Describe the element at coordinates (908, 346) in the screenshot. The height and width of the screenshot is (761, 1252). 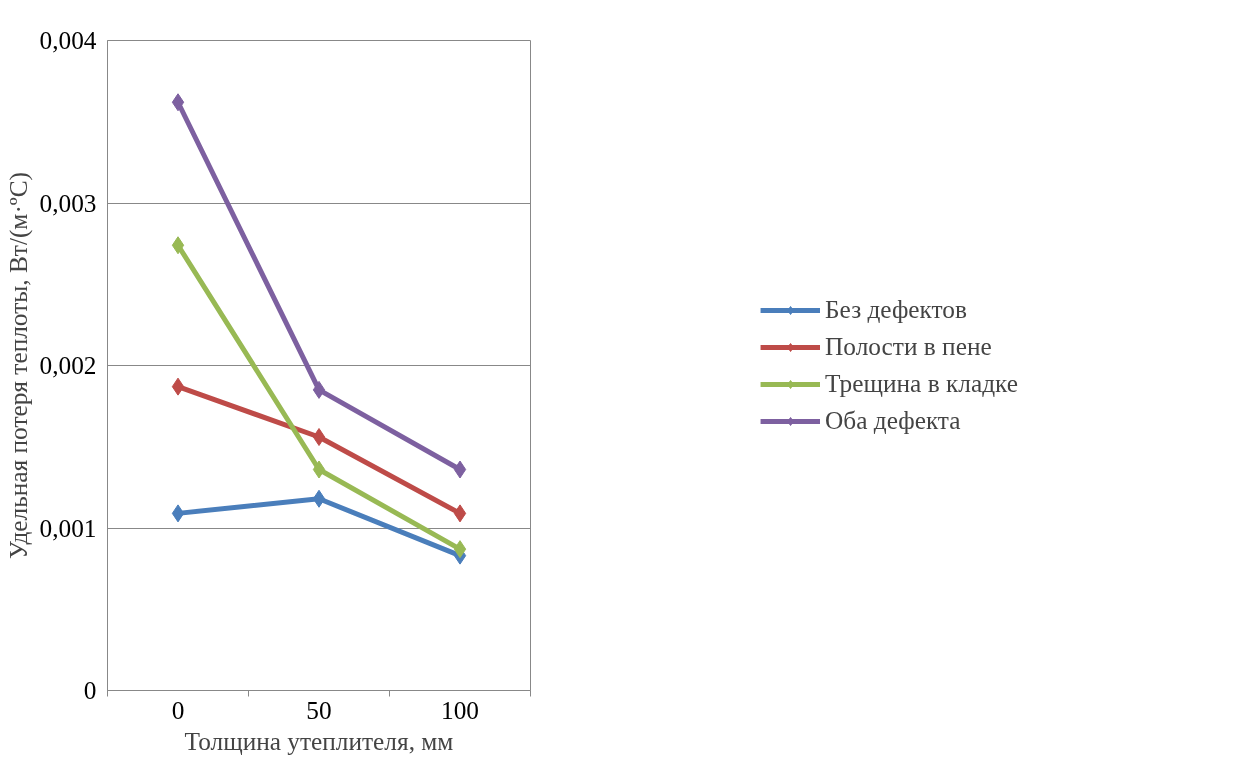
I see `legend-label: Полости в пене` at that location.